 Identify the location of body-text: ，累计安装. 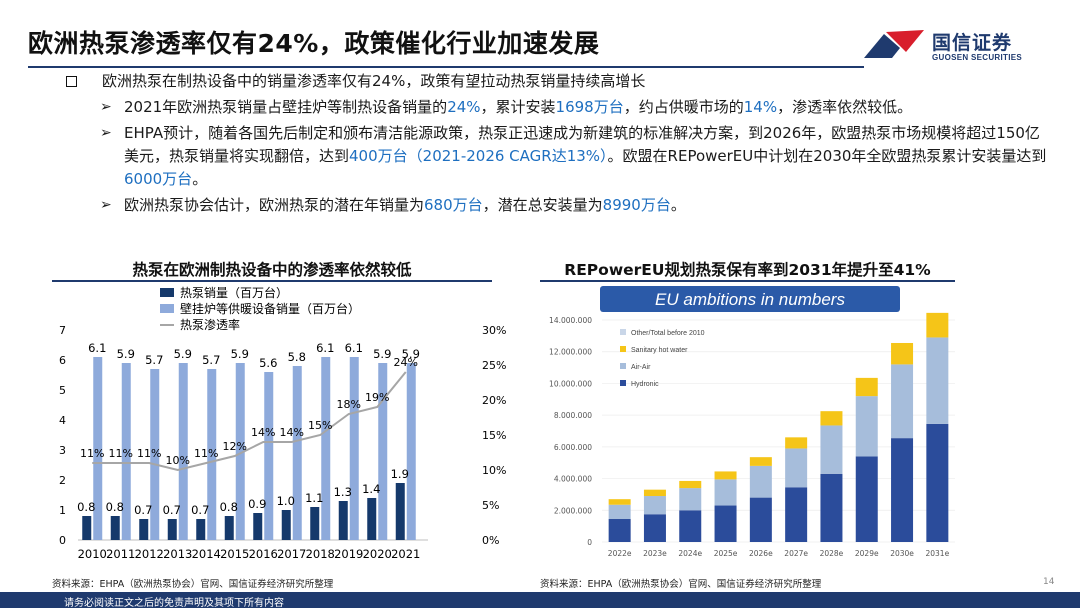
(518, 107).